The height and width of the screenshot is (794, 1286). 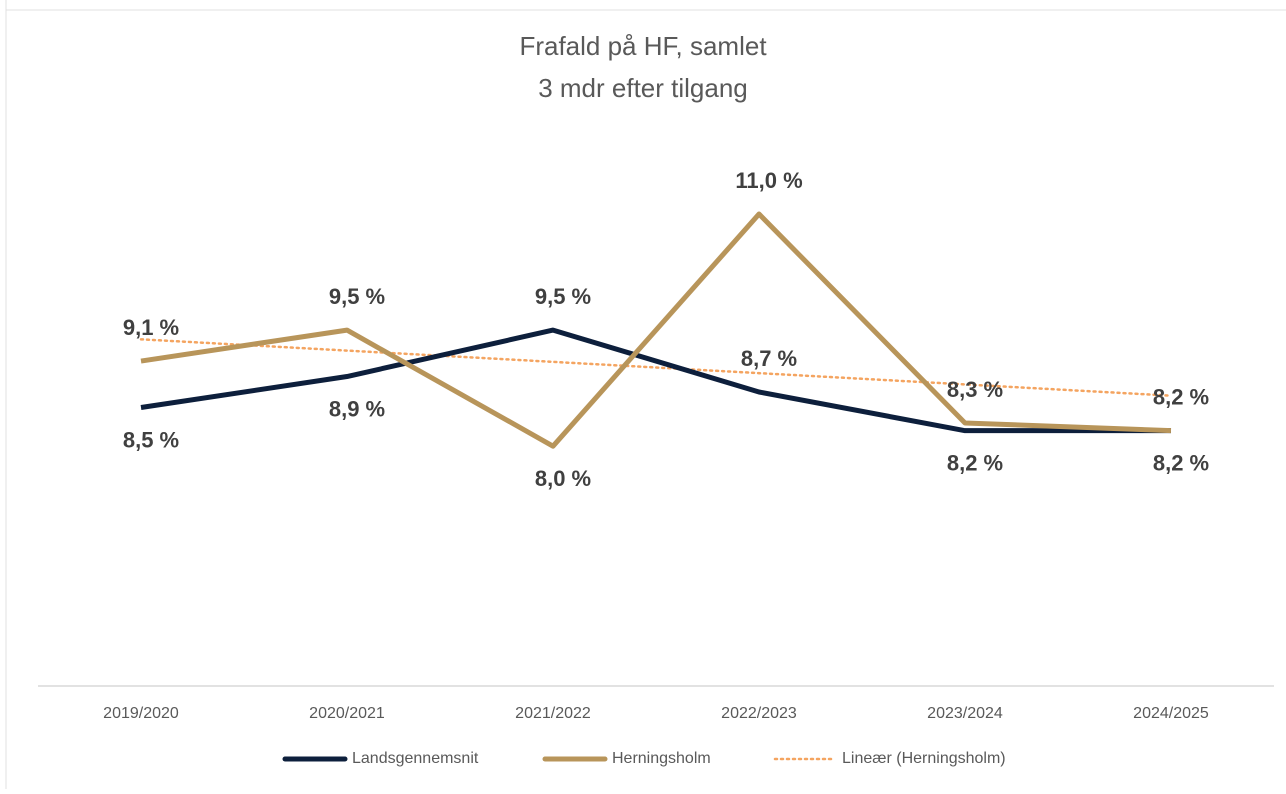 I want to click on x-tick-label: 2024/2025, so click(x=1171, y=713).